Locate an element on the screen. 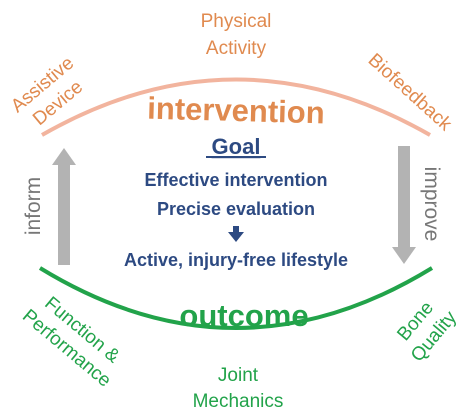 Image resolution: width=473 pixels, height=417 pixels. improve-label: improve is located at coordinates (431, 204).